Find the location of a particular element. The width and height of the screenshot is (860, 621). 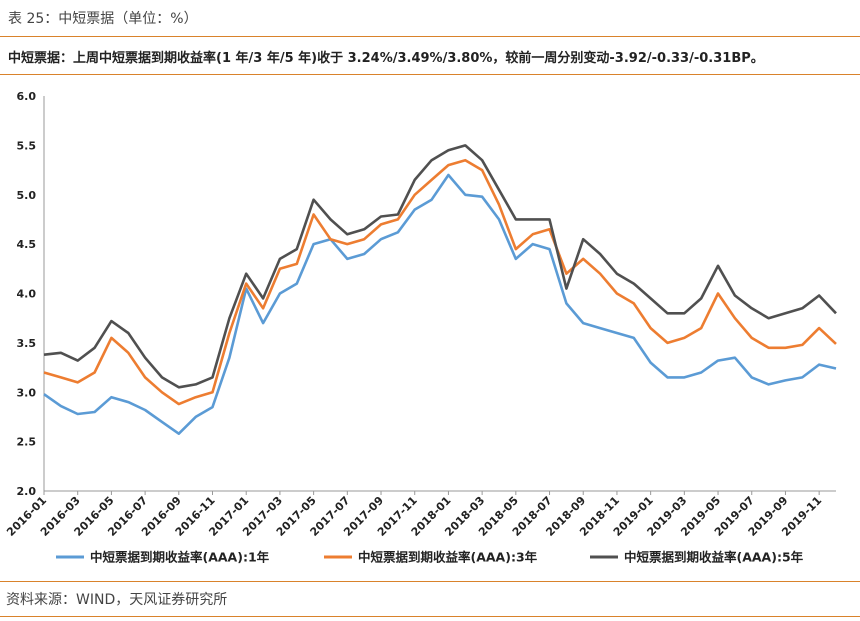

y-tick-label: 5.5 is located at coordinates (27, 145).